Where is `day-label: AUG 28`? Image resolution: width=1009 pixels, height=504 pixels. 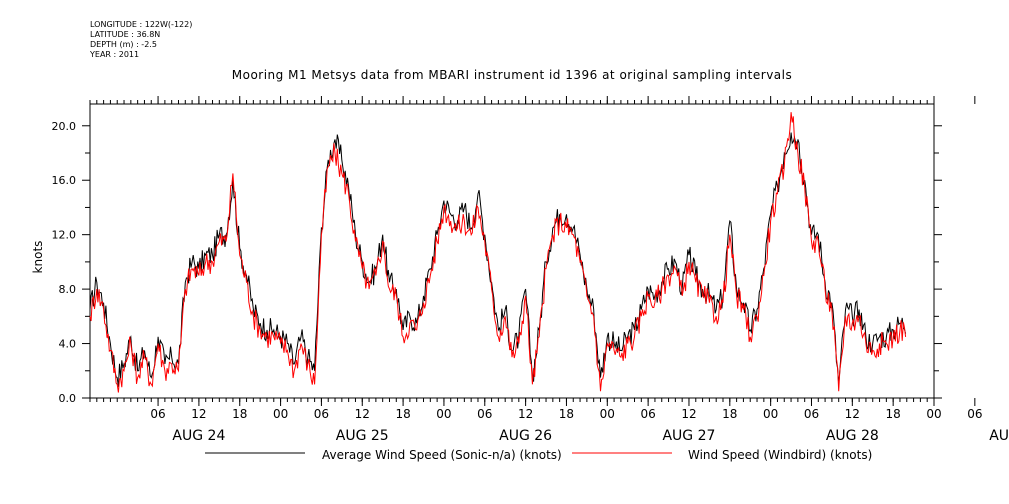
day-label: AUG 28 is located at coordinates (852, 436).